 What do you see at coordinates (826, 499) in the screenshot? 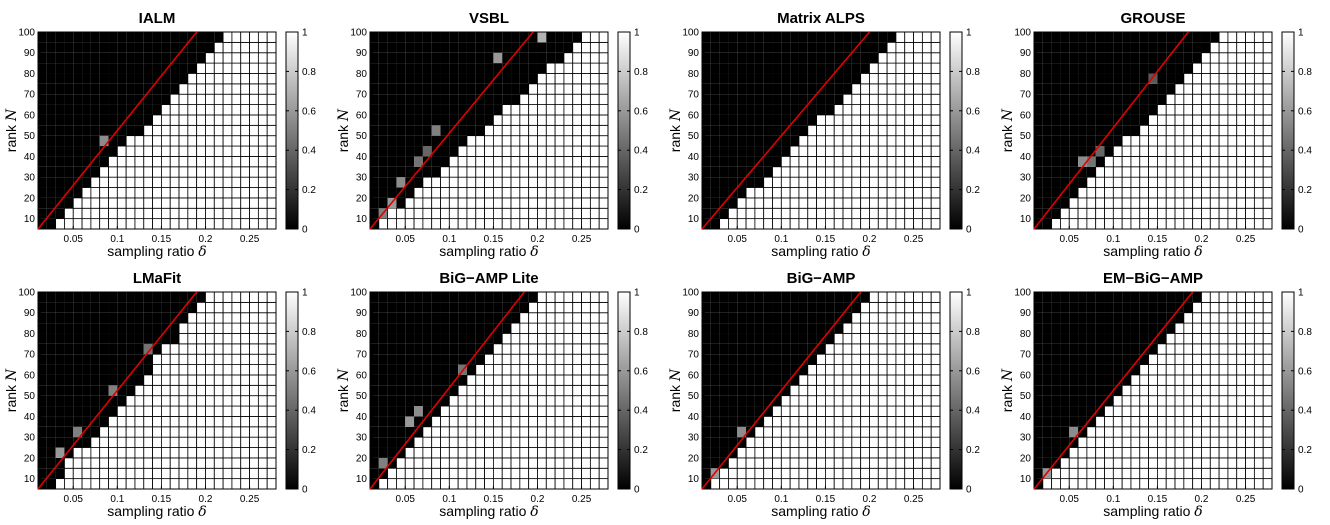
I see `x-tick-label: 0.15` at bounding box center [826, 499].